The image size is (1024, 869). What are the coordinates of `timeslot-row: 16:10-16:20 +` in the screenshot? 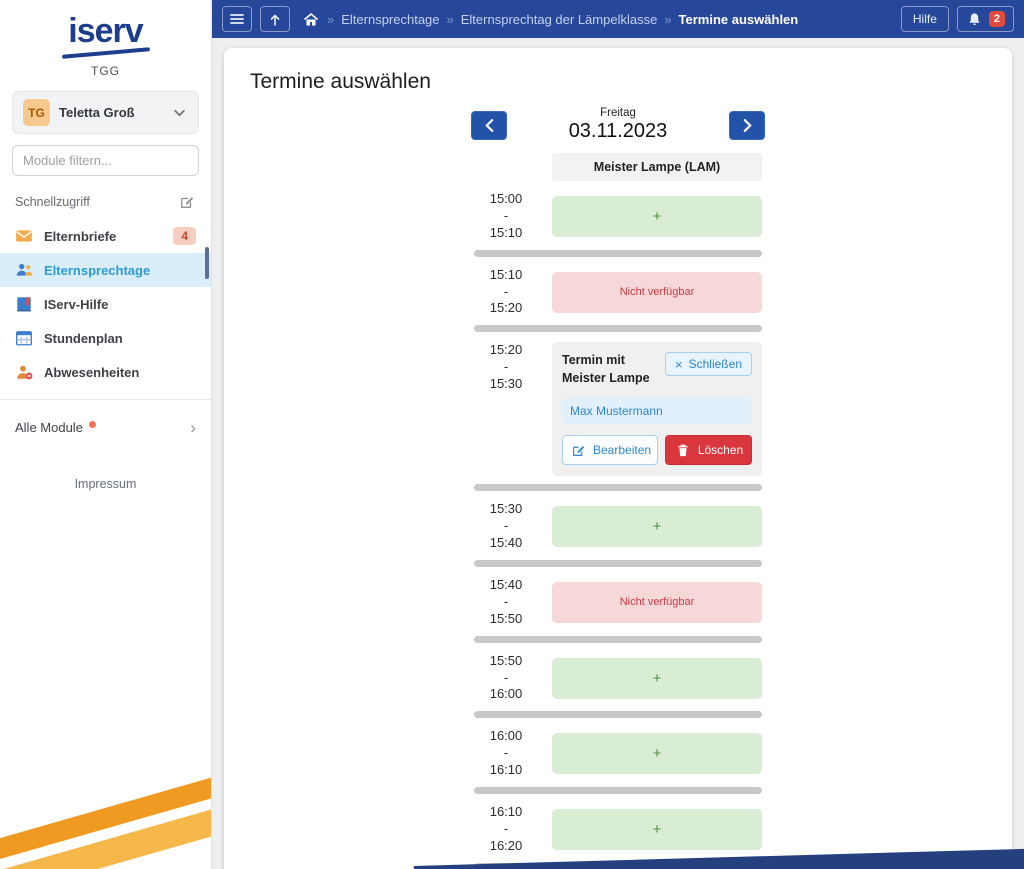 It's located at (618, 829).